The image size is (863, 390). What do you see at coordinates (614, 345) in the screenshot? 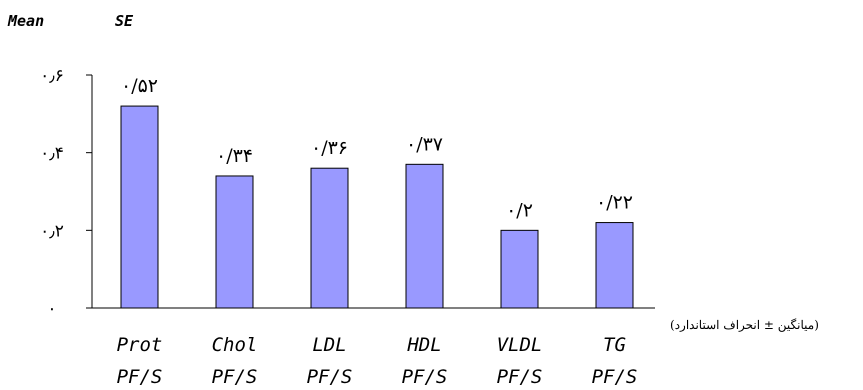
I see `category-label: TG` at bounding box center [614, 345].